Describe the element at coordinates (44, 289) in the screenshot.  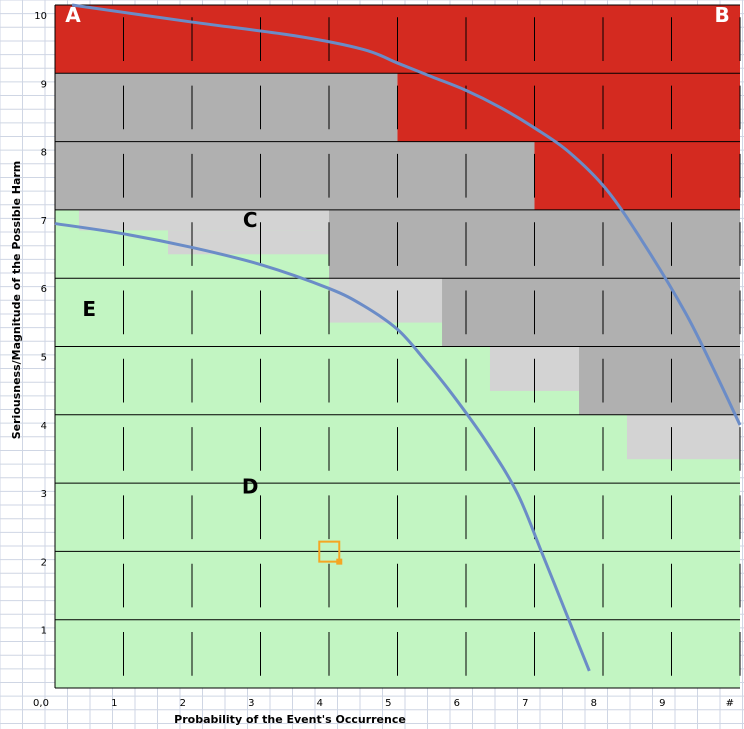
I see `y-tick-label: 6` at that location.